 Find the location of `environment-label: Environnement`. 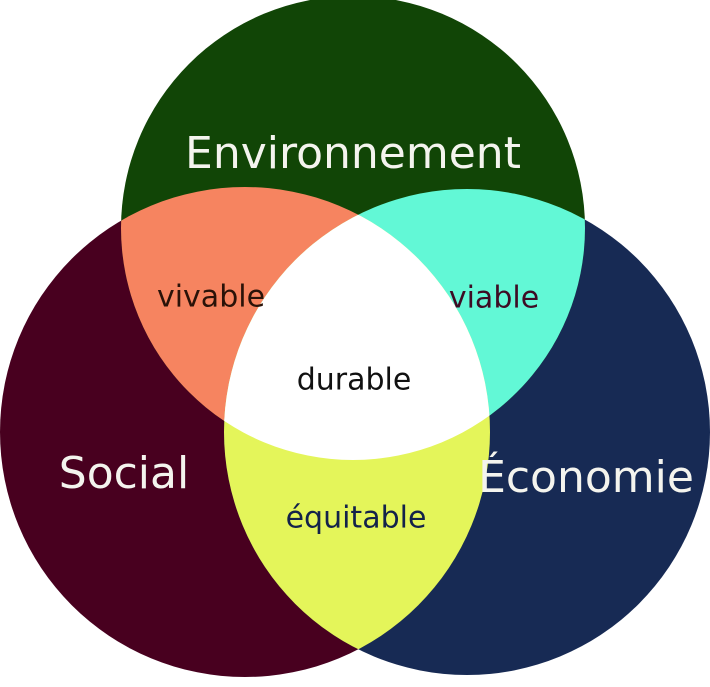

environment-label: Environnement is located at coordinates (353, 153).